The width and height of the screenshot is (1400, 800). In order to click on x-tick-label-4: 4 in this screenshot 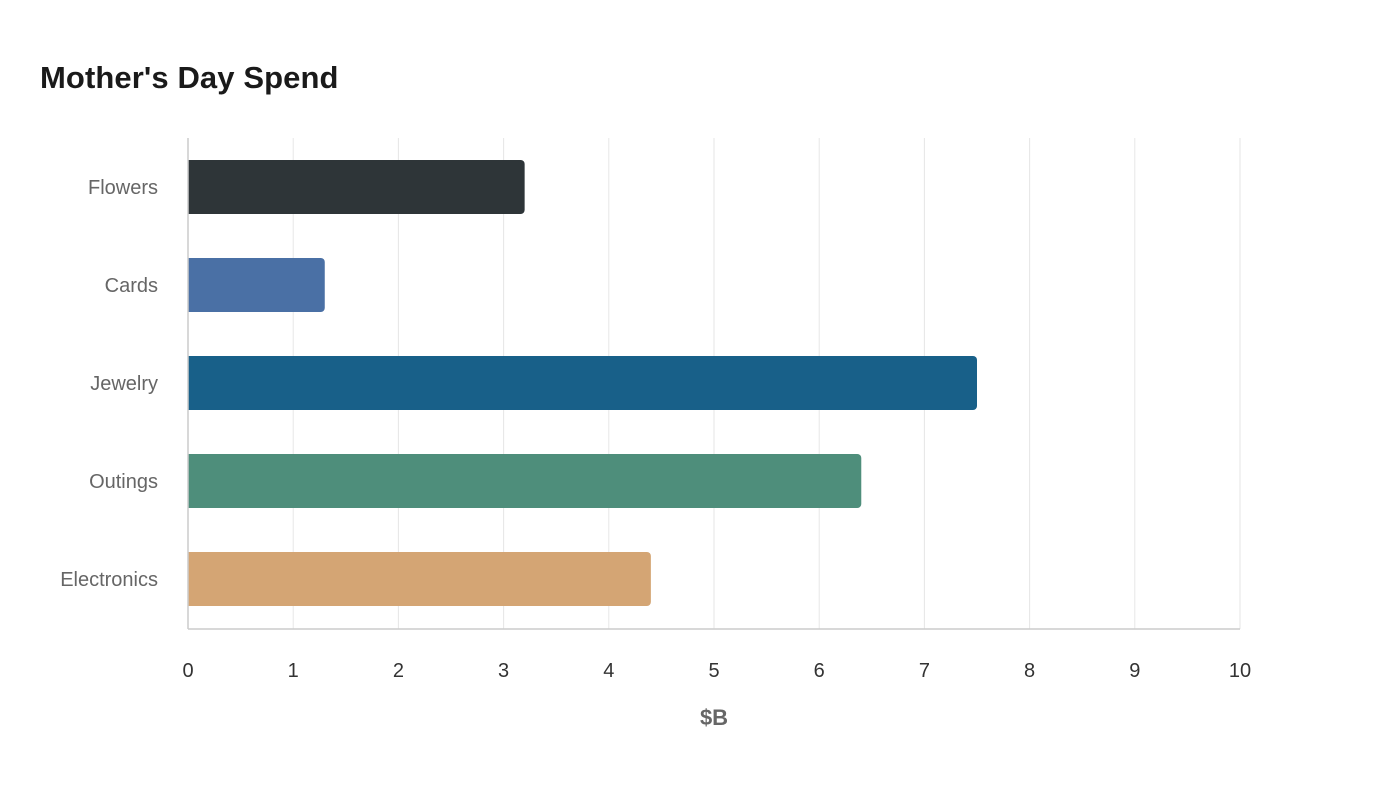, I will do `click(608, 671)`.